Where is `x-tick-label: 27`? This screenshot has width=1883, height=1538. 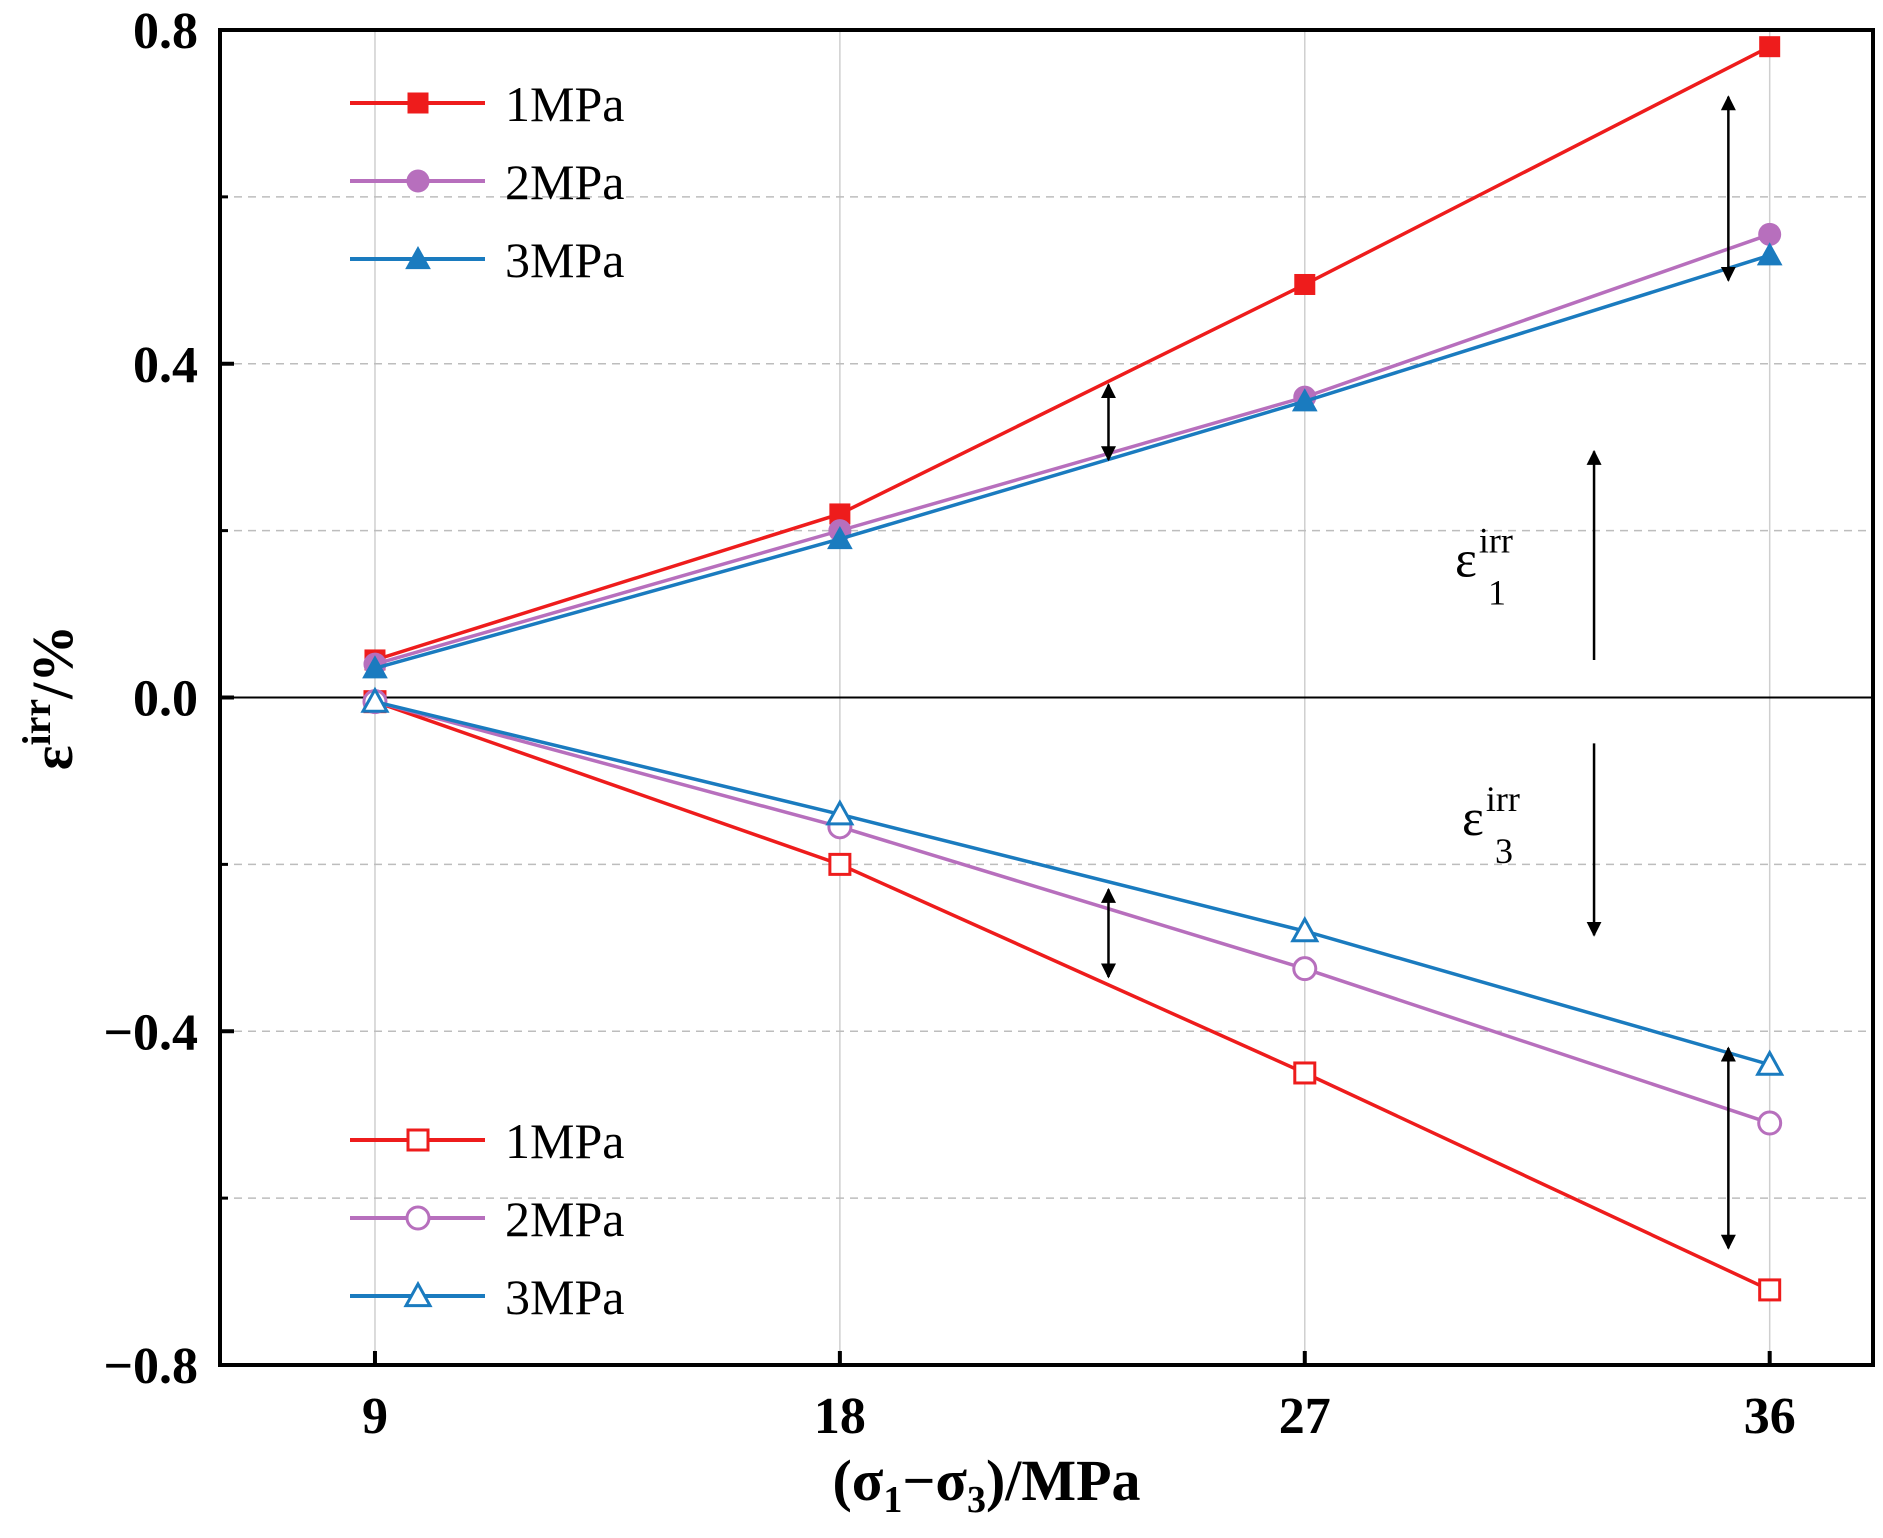
x-tick-label: 27 is located at coordinates (1305, 1416).